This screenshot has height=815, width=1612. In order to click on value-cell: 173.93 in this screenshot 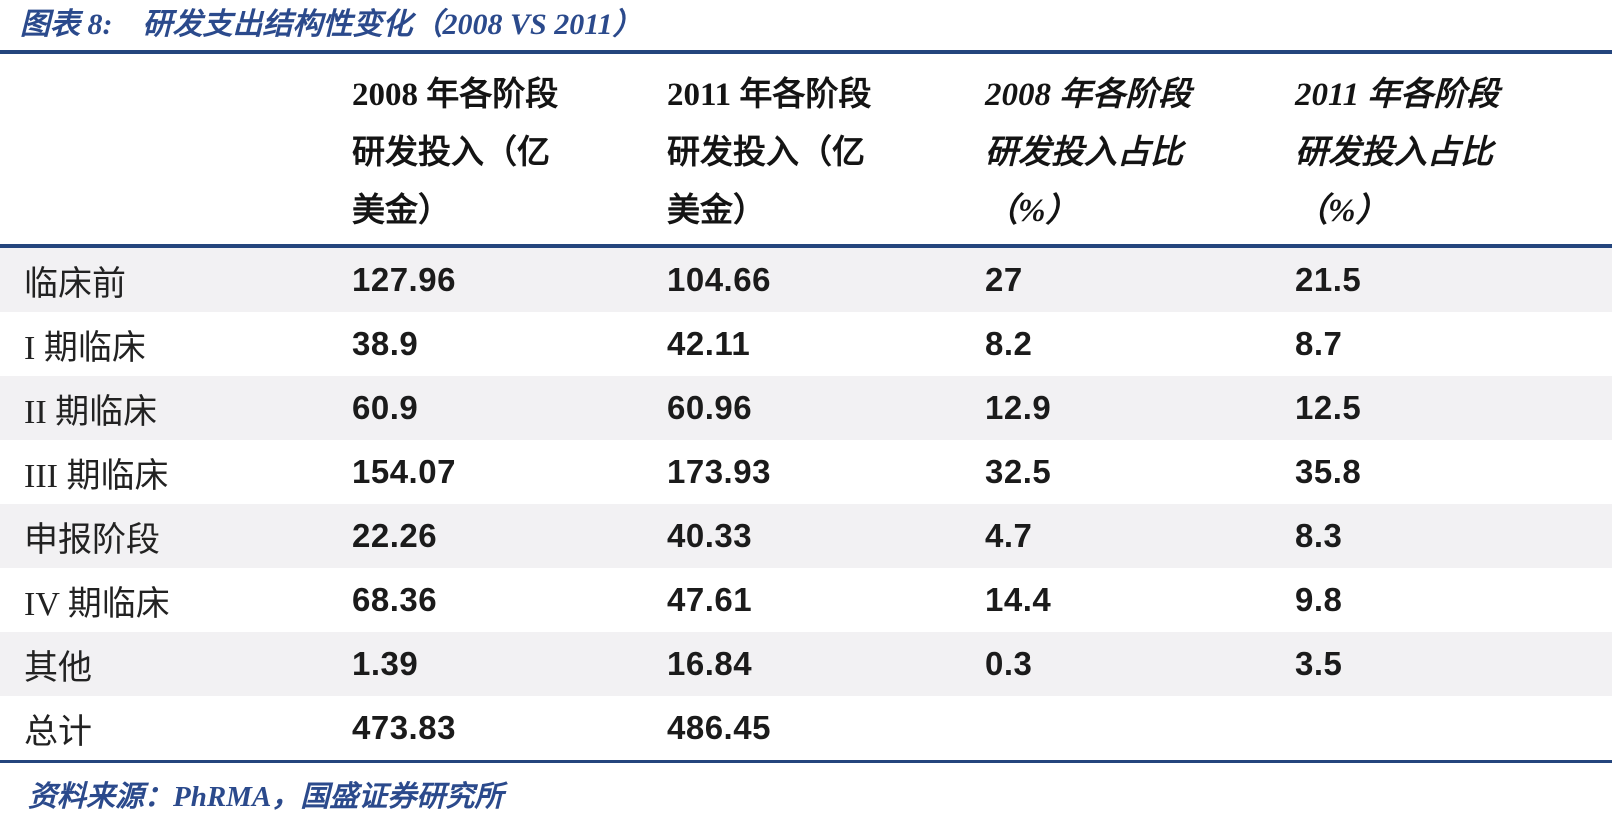, I will do `click(719, 471)`.